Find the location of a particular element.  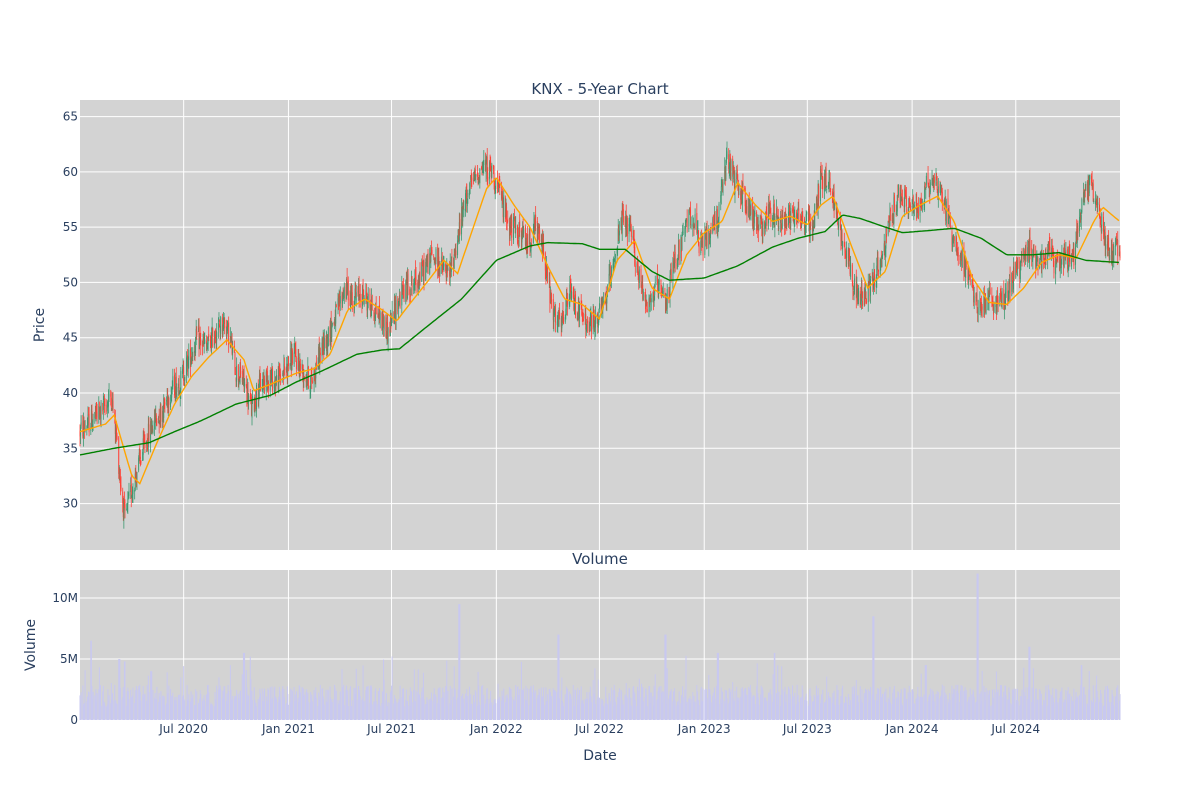

x-tick-label: Jan 2021 is located at coordinates (288, 729).